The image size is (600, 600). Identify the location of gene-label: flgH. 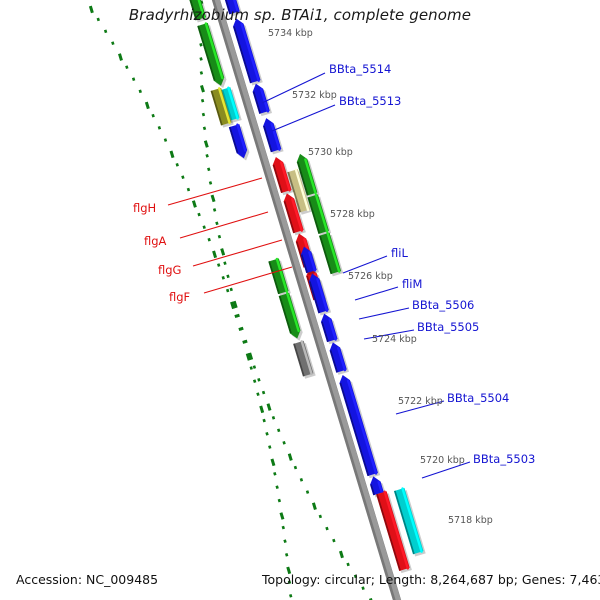
(145, 208).